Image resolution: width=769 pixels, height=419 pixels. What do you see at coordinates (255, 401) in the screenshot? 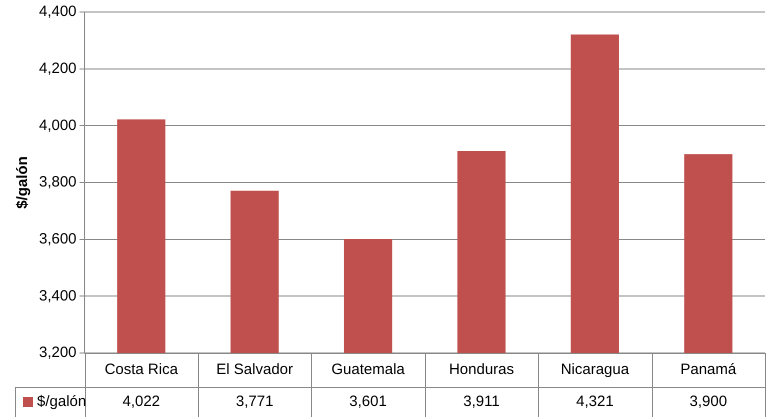
I see `data-label: 3,771` at bounding box center [255, 401].